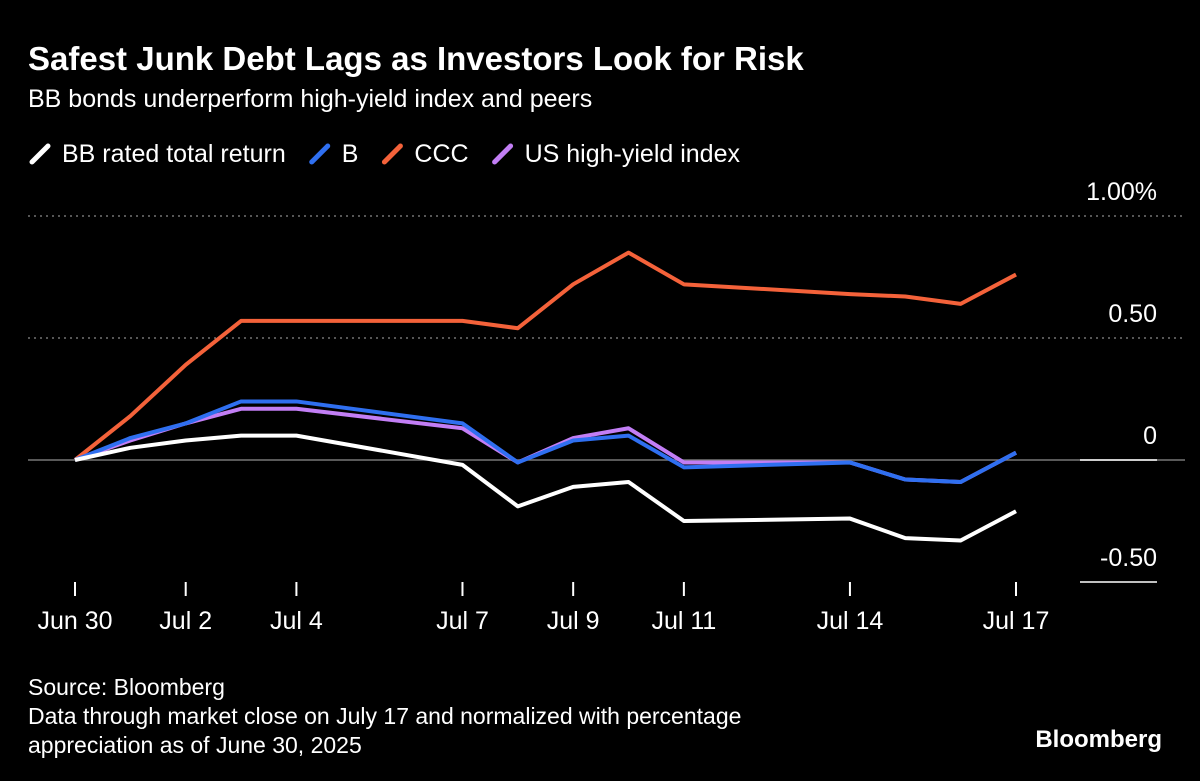 This screenshot has width=1200, height=781. Describe the element at coordinates (683, 621) in the screenshot. I see `x-tick-label: Jul 11` at that location.